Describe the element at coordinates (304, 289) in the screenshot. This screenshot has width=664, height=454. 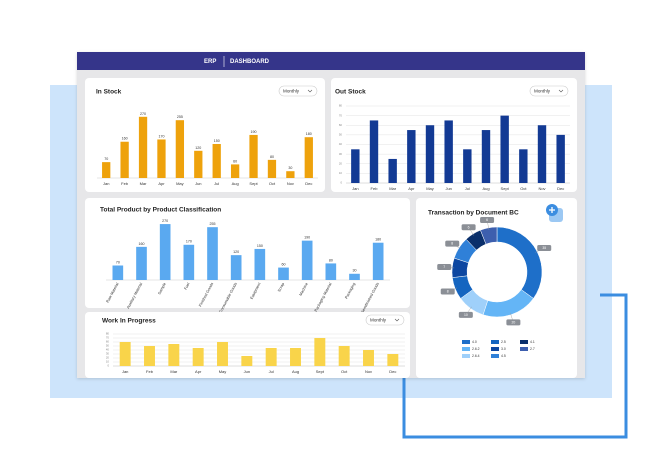
I see `x-tick-label: Machine` at that location.